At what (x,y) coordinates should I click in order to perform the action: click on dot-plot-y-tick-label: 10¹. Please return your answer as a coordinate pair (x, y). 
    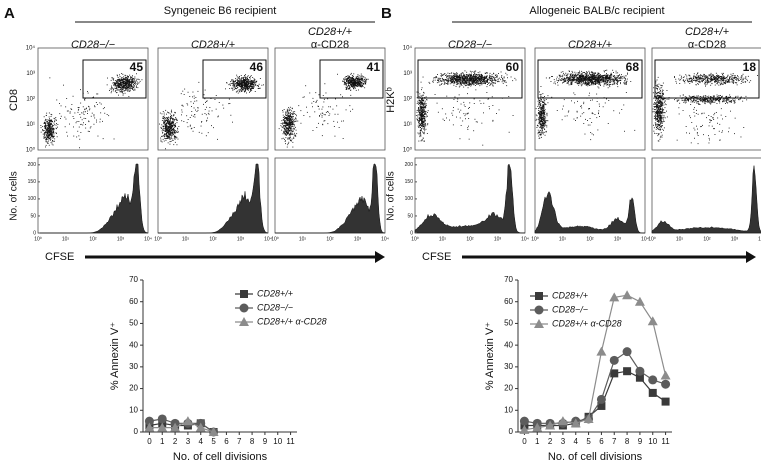
    Looking at the image, I should click on (30, 125).